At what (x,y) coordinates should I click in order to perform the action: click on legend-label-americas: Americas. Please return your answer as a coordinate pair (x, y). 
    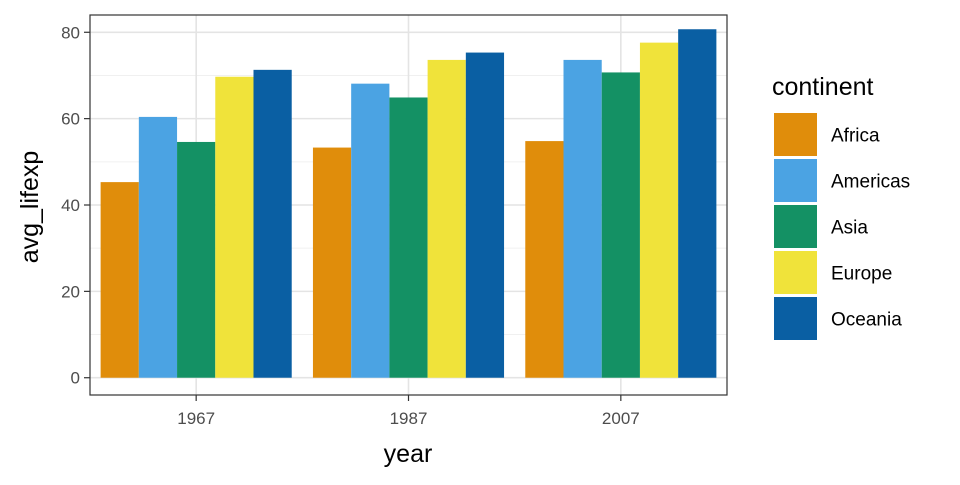
    Looking at the image, I should click on (870, 182).